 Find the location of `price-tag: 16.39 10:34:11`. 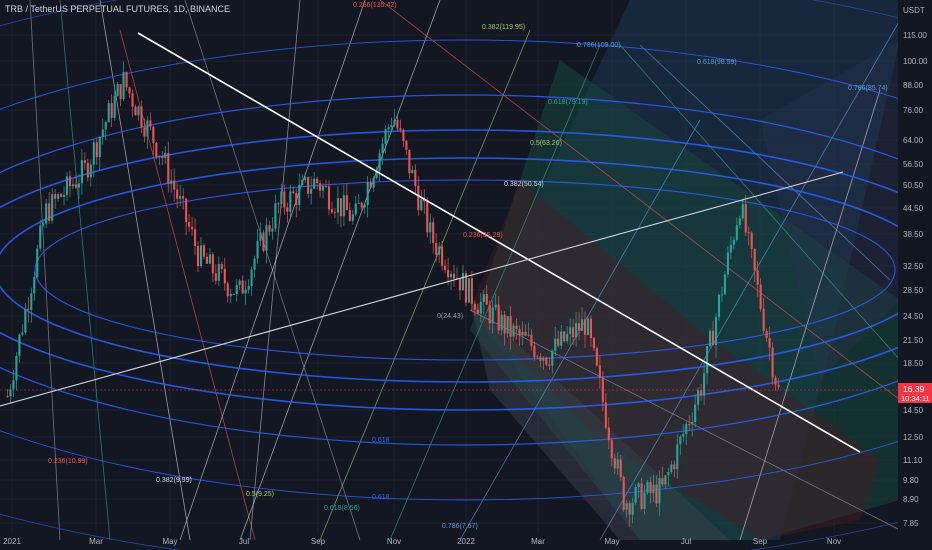

price-tag: 16.39 10:34:11 is located at coordinates (915, 393).